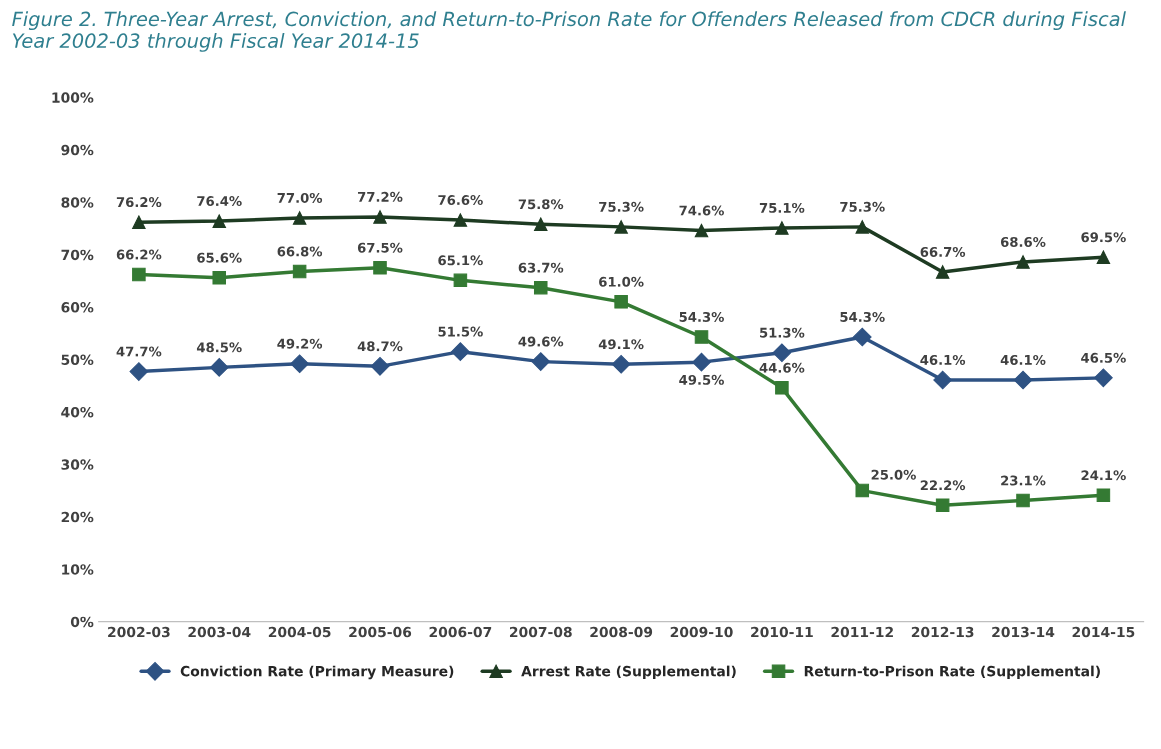 The image size is (1161, 749). I want to click on data-label: 49.5%, so click(701, 379).